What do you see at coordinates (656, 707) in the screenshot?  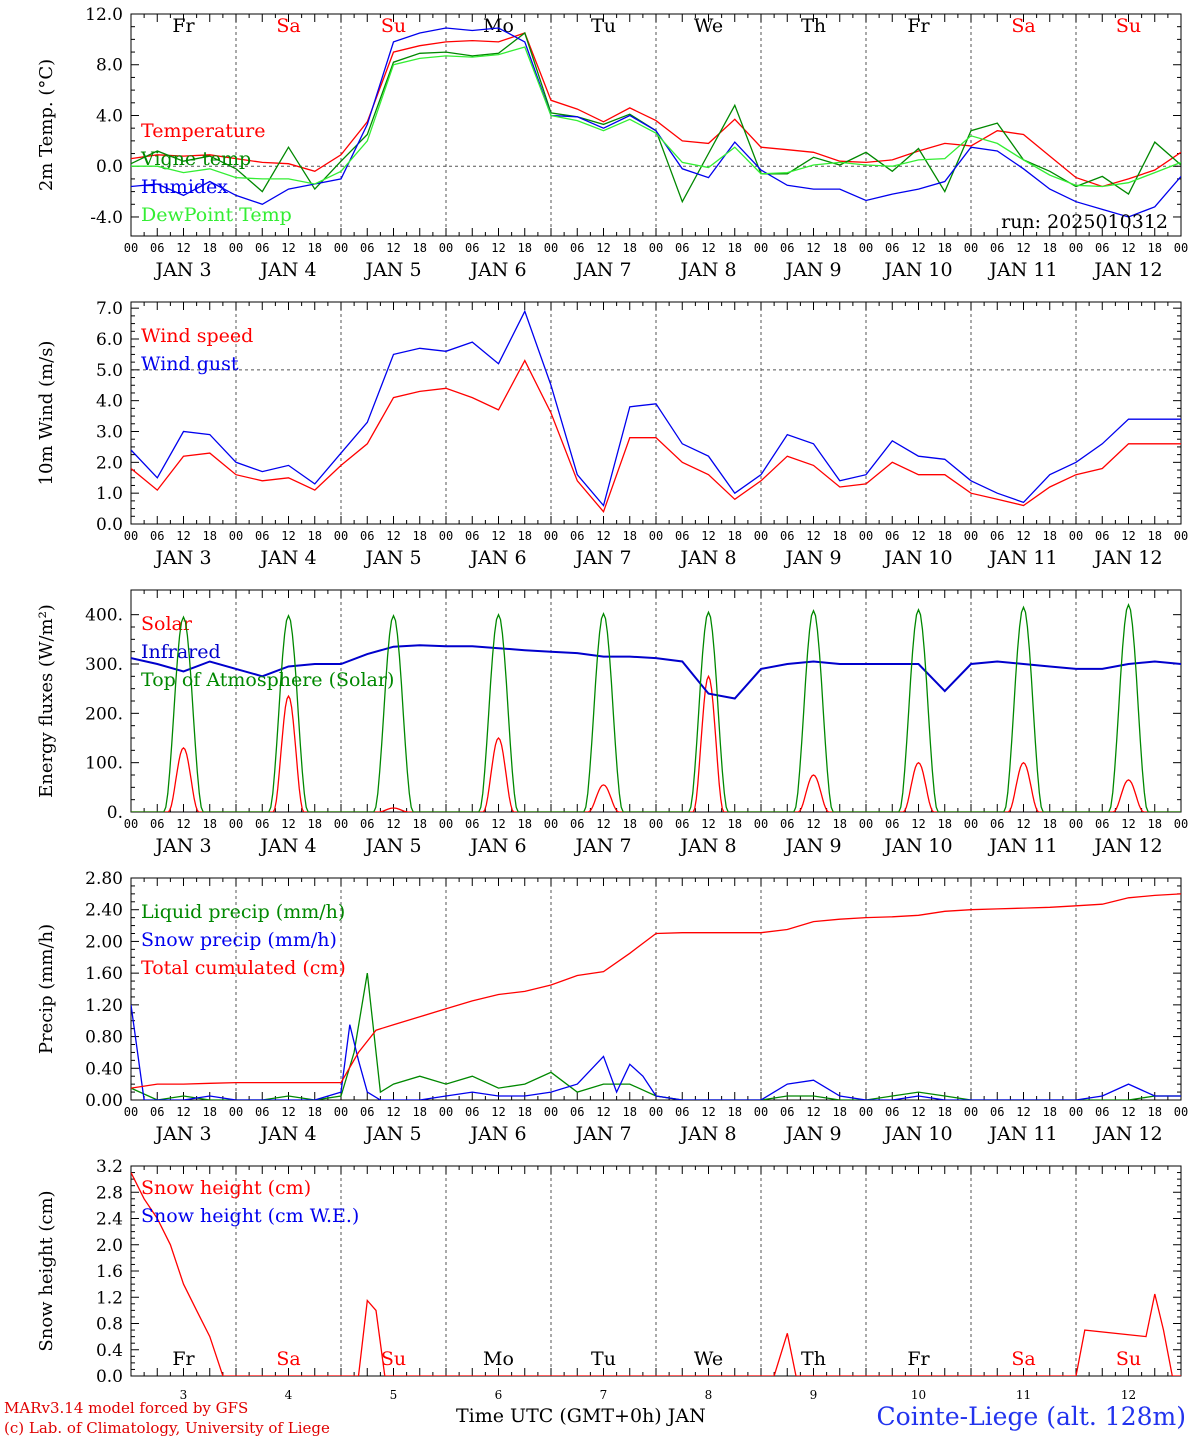 I see `series-line-top-of-atmosphere-solar-` at bounding box center [656, 707].